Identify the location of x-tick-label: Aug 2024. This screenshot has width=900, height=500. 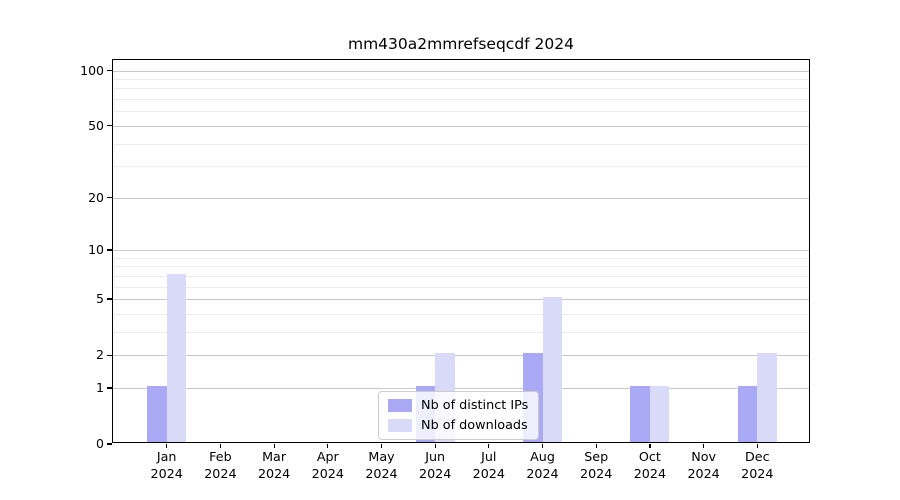
(543, 465).